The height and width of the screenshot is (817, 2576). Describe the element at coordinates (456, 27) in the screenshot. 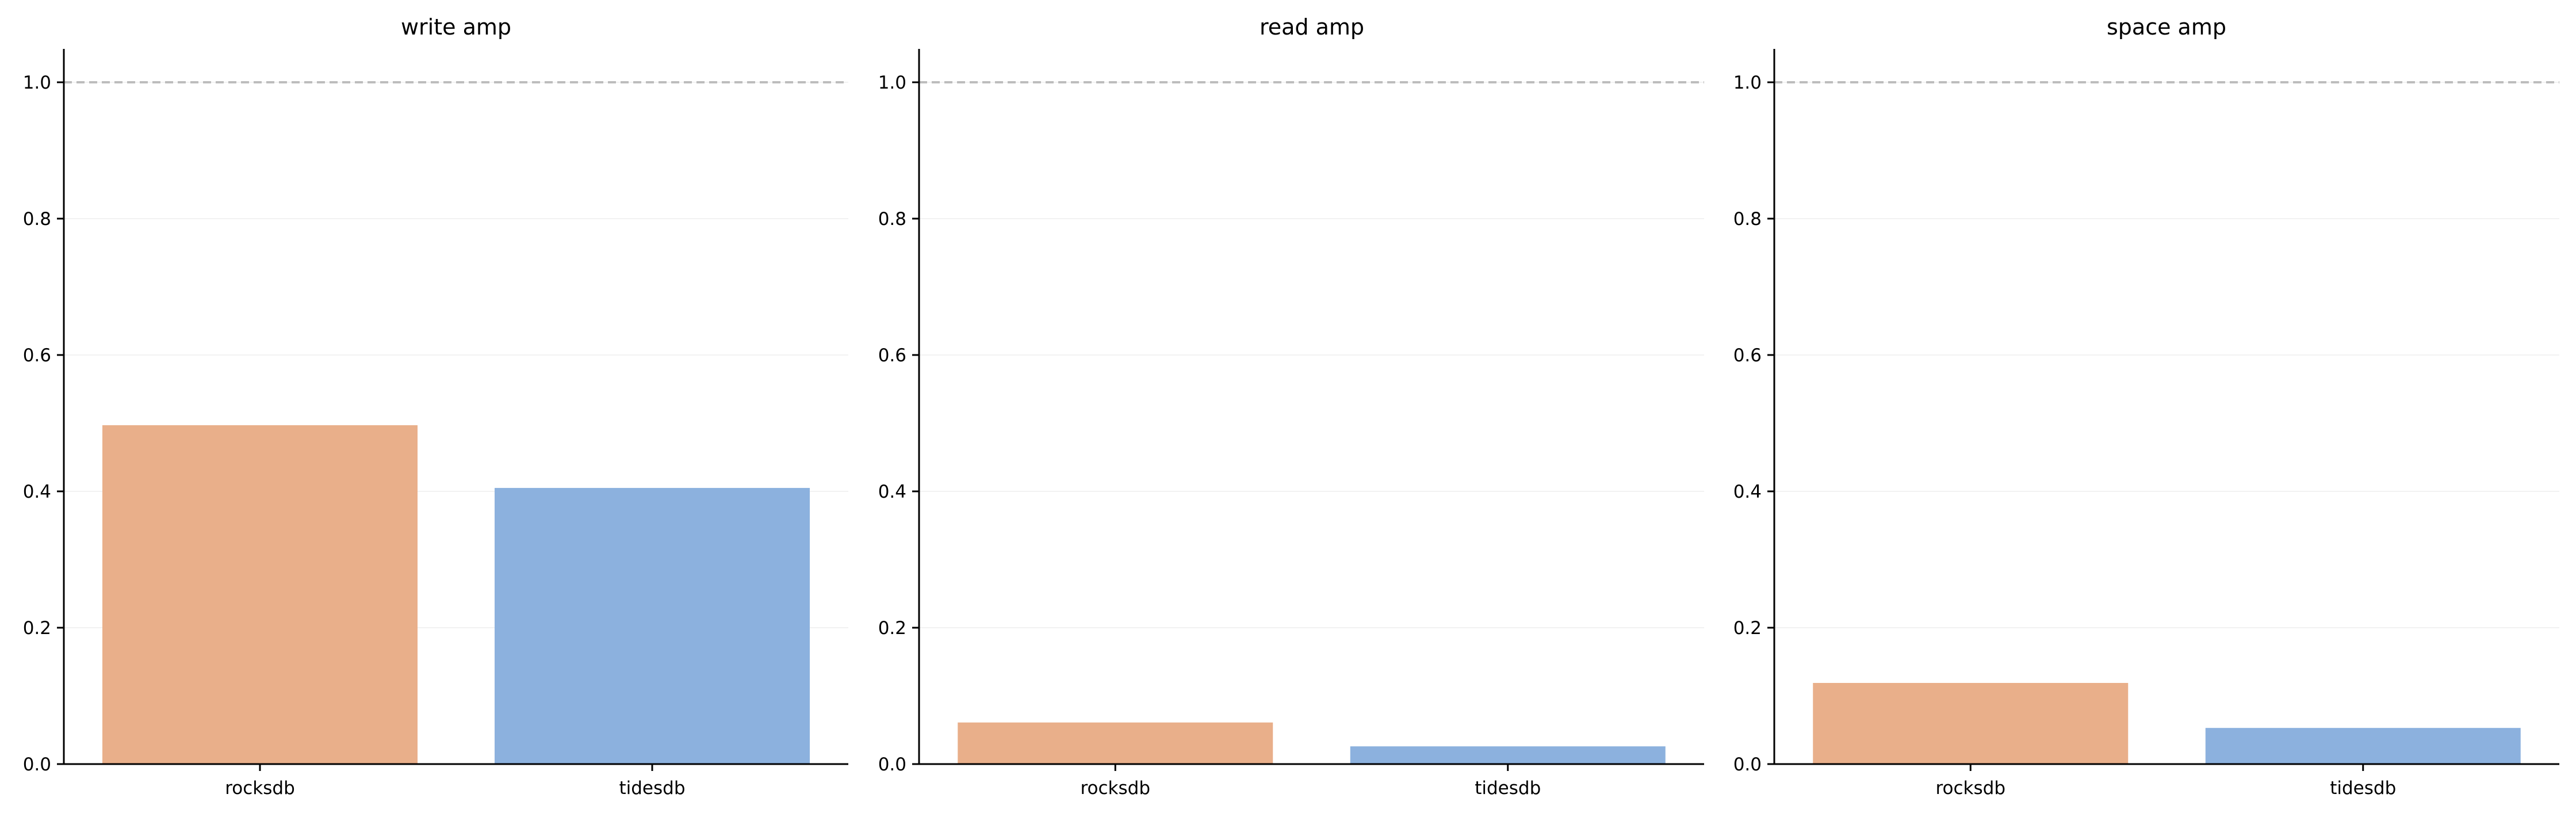

I see `panel-title: write amp` at that location.